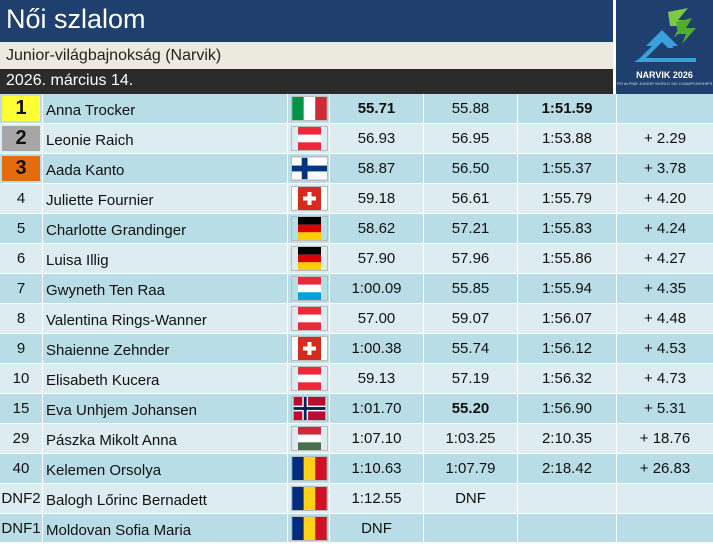 The width and height of the screenshot is (713, 548). What do you see at coordinates (165, 348) in the screenshot?
I see `athlete-name: Shaienne Zehnder` at bounding box center [165, 348].